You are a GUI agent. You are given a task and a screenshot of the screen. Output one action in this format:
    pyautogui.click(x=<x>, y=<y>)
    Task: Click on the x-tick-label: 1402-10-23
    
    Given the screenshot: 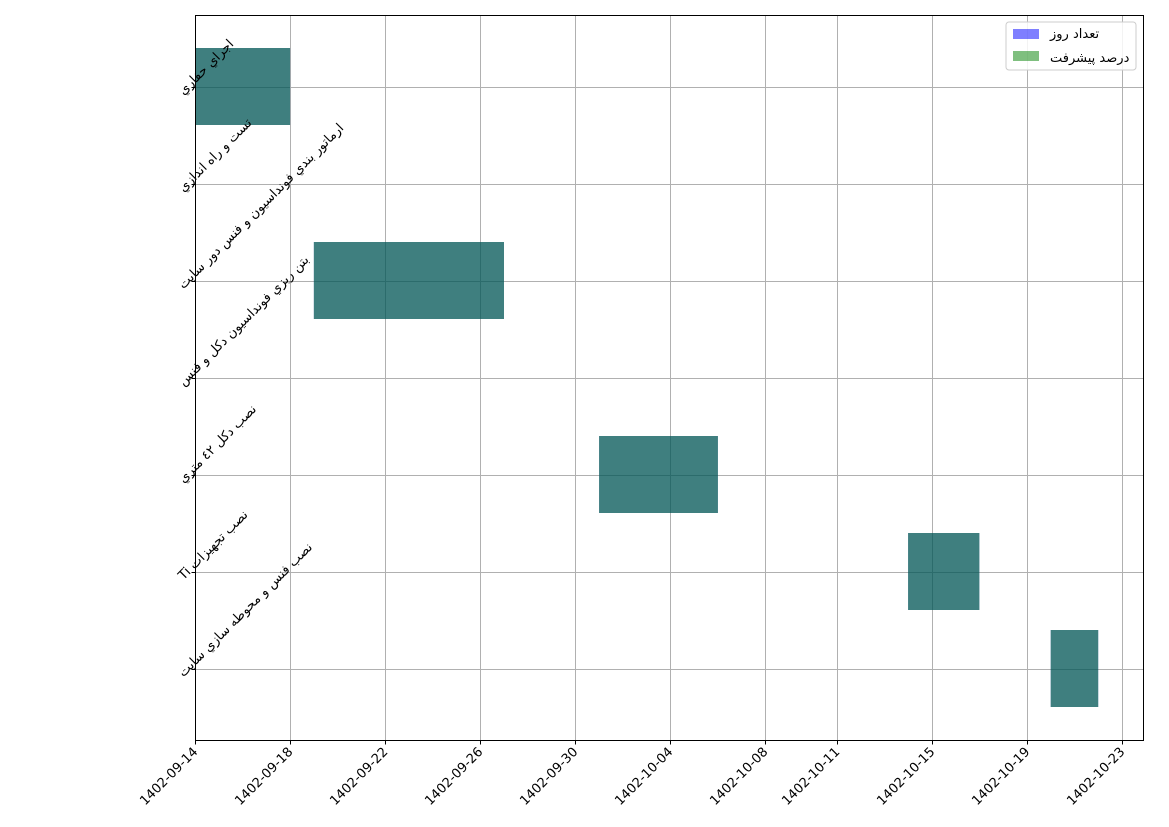 What is the action you would take?
    pyautogui.click(x=1096, y=777)
    